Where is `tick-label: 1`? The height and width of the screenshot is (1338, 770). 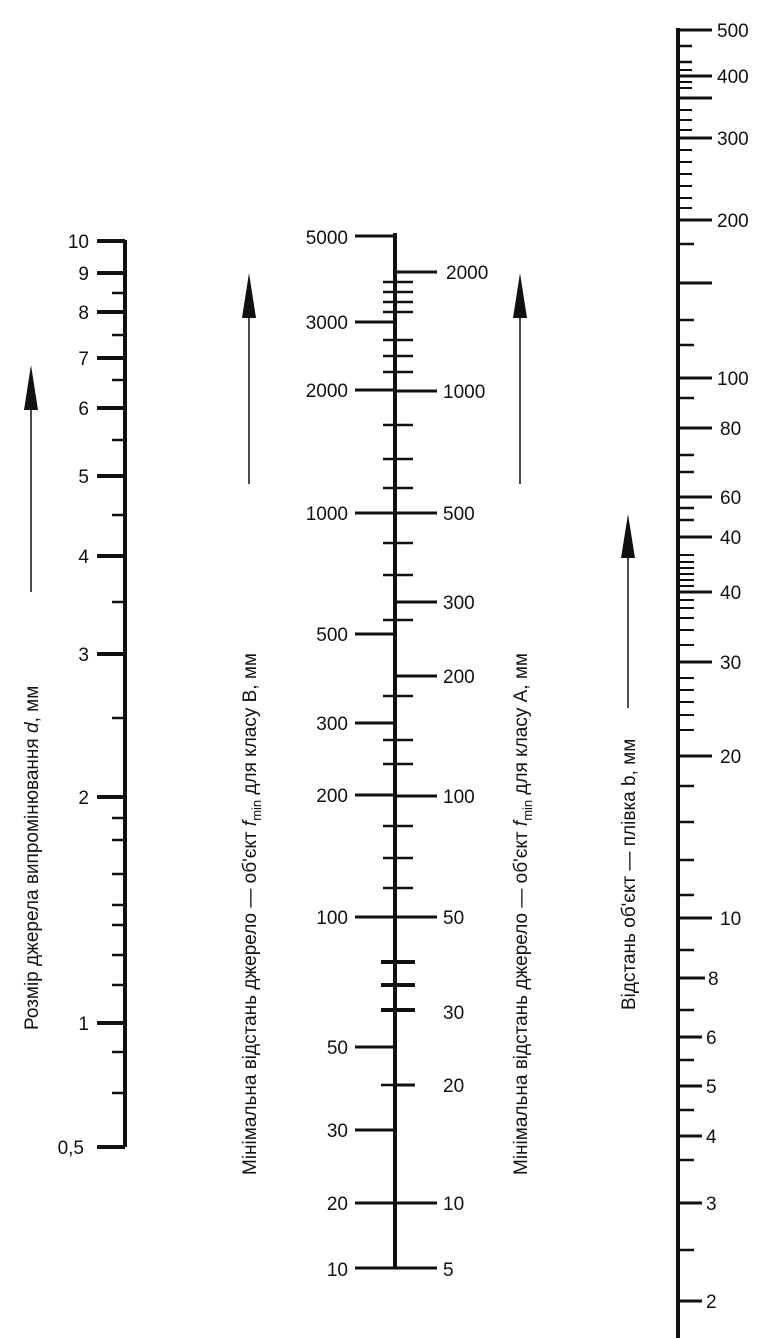
tick-label: 1 is located at coordinates (83, 1024).